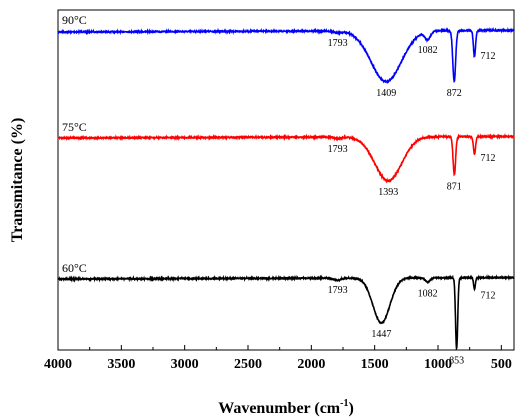 This screenshot has height=419, width=517. Describe the element at coordinates (74, 268) in the screenshot. I see `series-name-2: 60°C` at that location.